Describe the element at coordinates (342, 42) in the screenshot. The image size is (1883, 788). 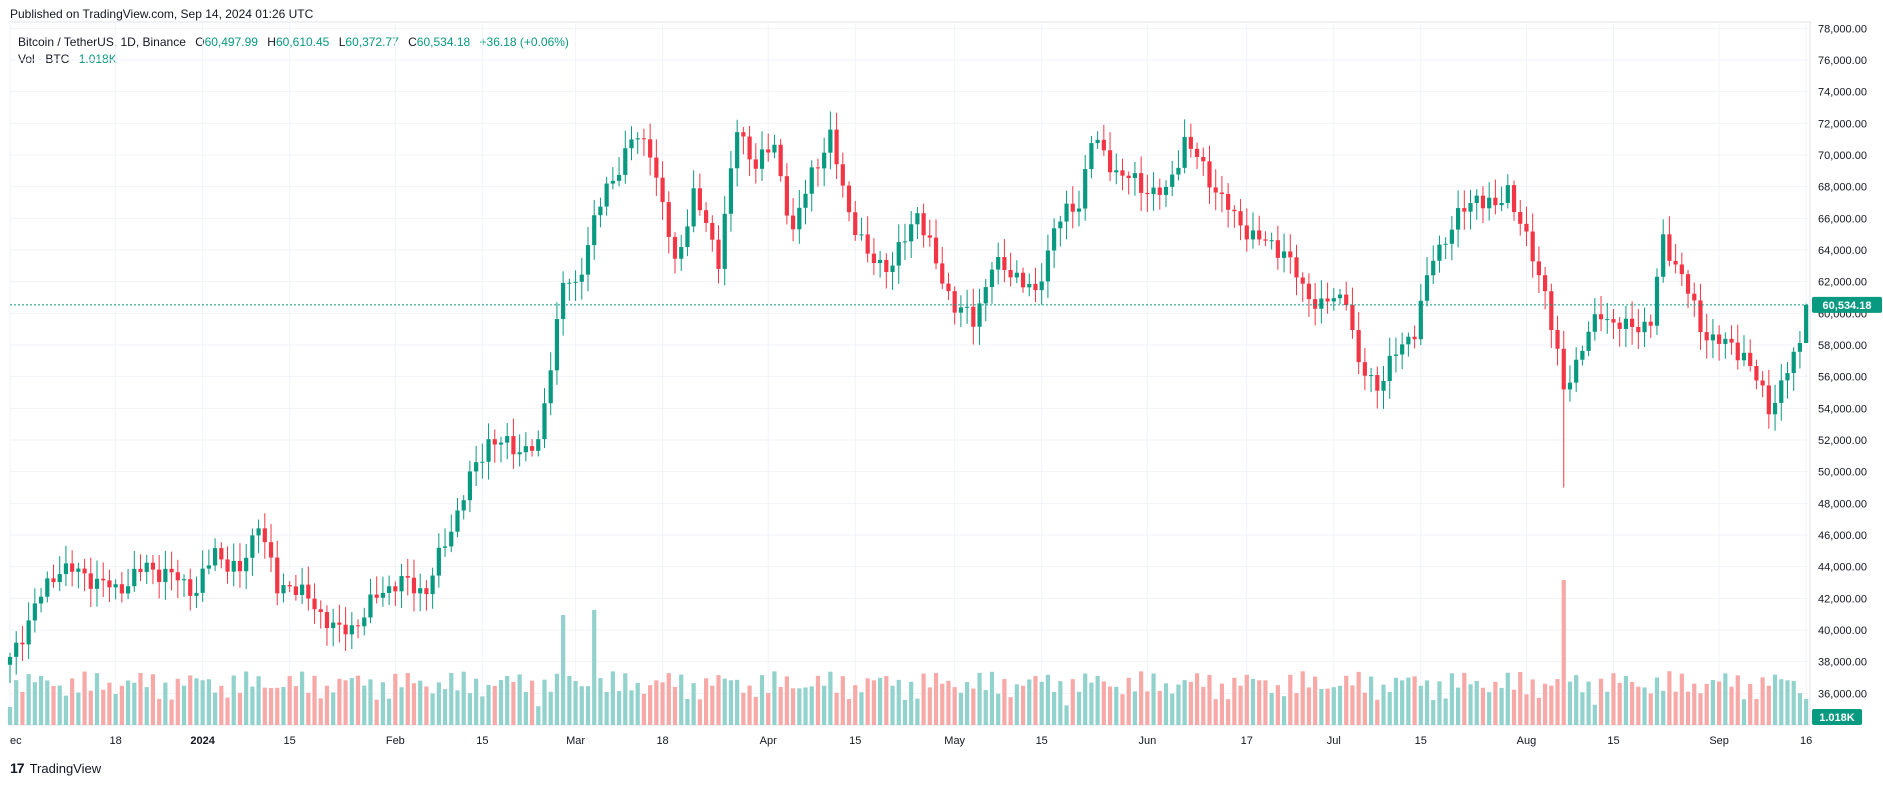
I see `low-label: L` at that location.